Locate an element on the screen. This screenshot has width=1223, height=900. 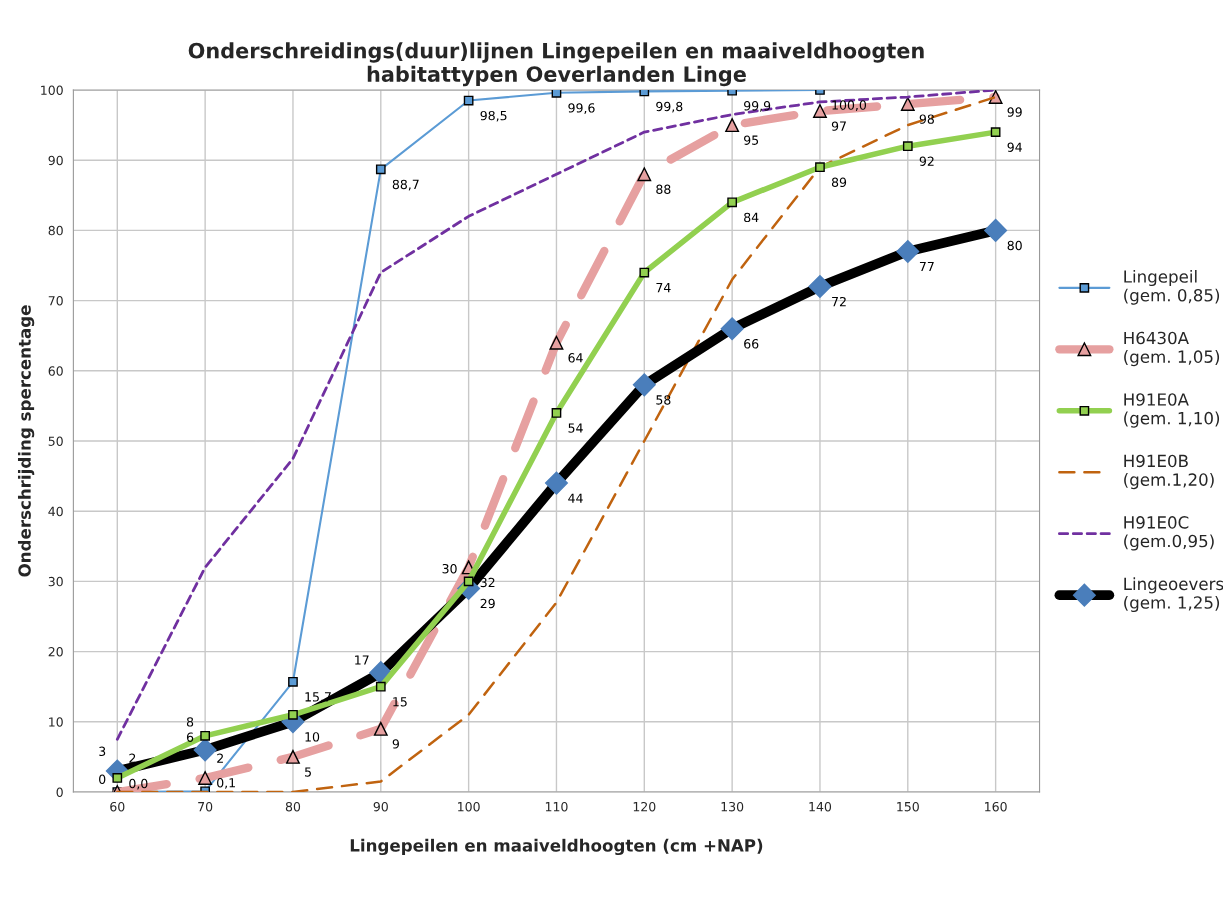
x-tick-label: 70 is located at coordinates (205, 806).